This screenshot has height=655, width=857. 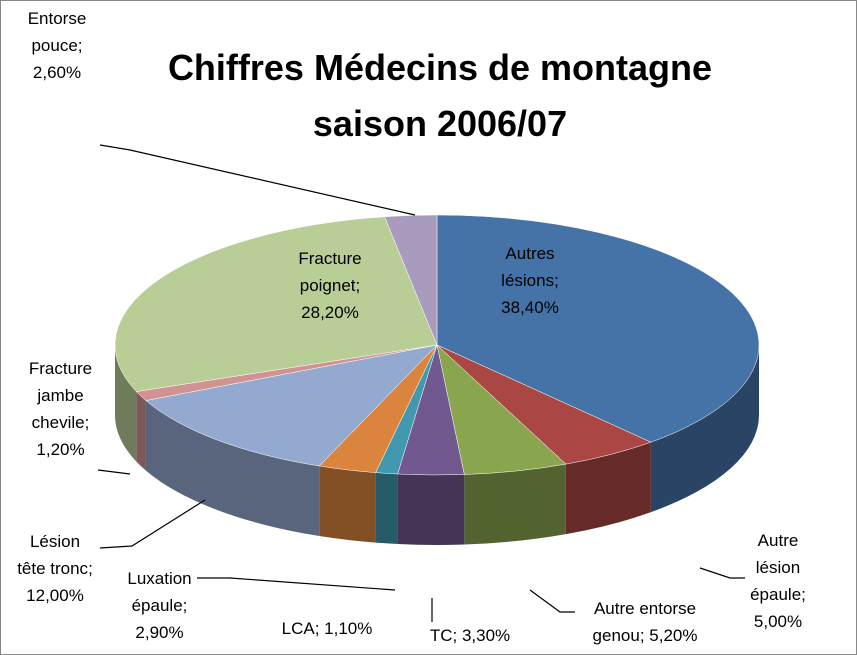 What do you see at coordinates (441, 635) in the screenshot?
I see `label-name: TC` at bounding box center [441, 635].